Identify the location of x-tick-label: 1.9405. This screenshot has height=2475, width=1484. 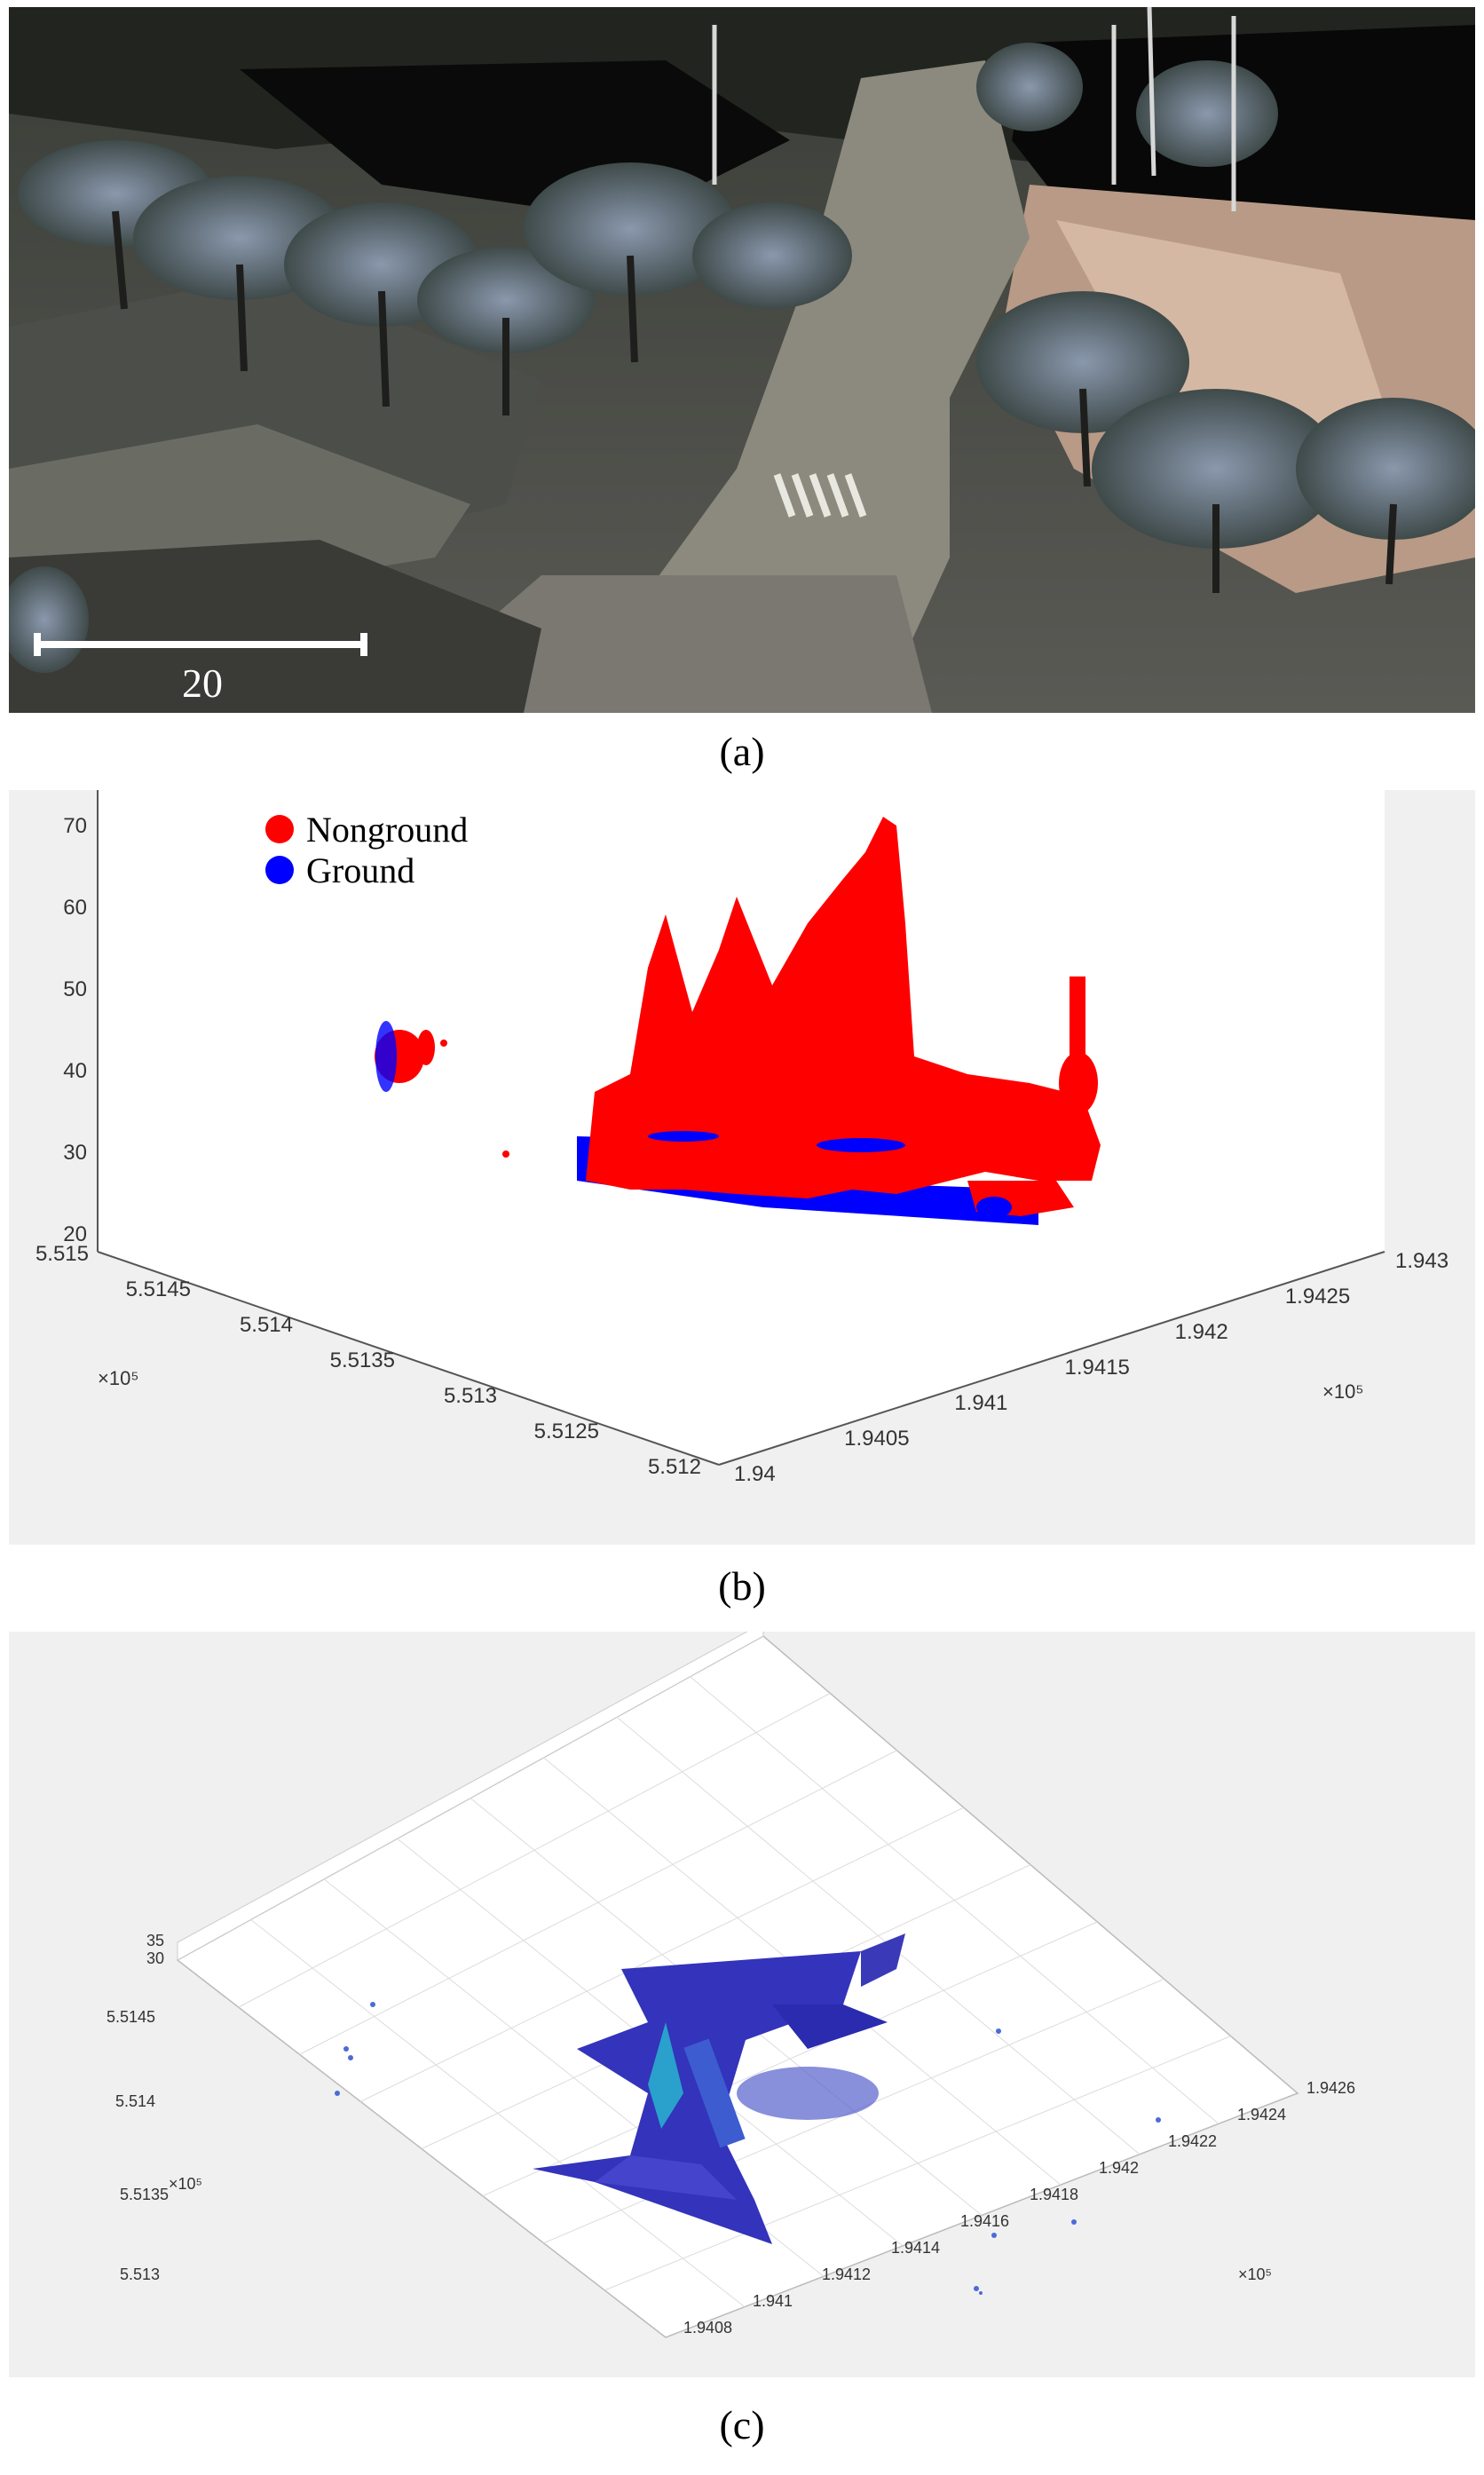
(877, 1439).